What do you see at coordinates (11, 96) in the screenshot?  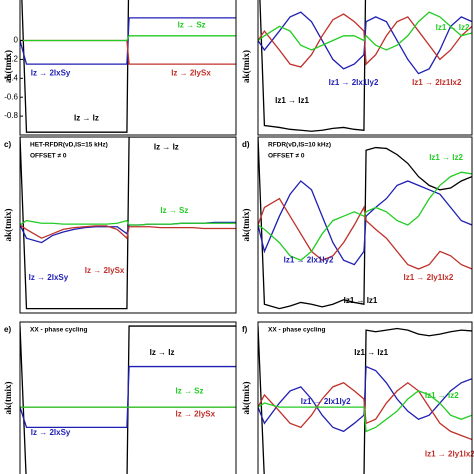 I see `y-tick-label: -0.6` at bounding box center [11, 96].